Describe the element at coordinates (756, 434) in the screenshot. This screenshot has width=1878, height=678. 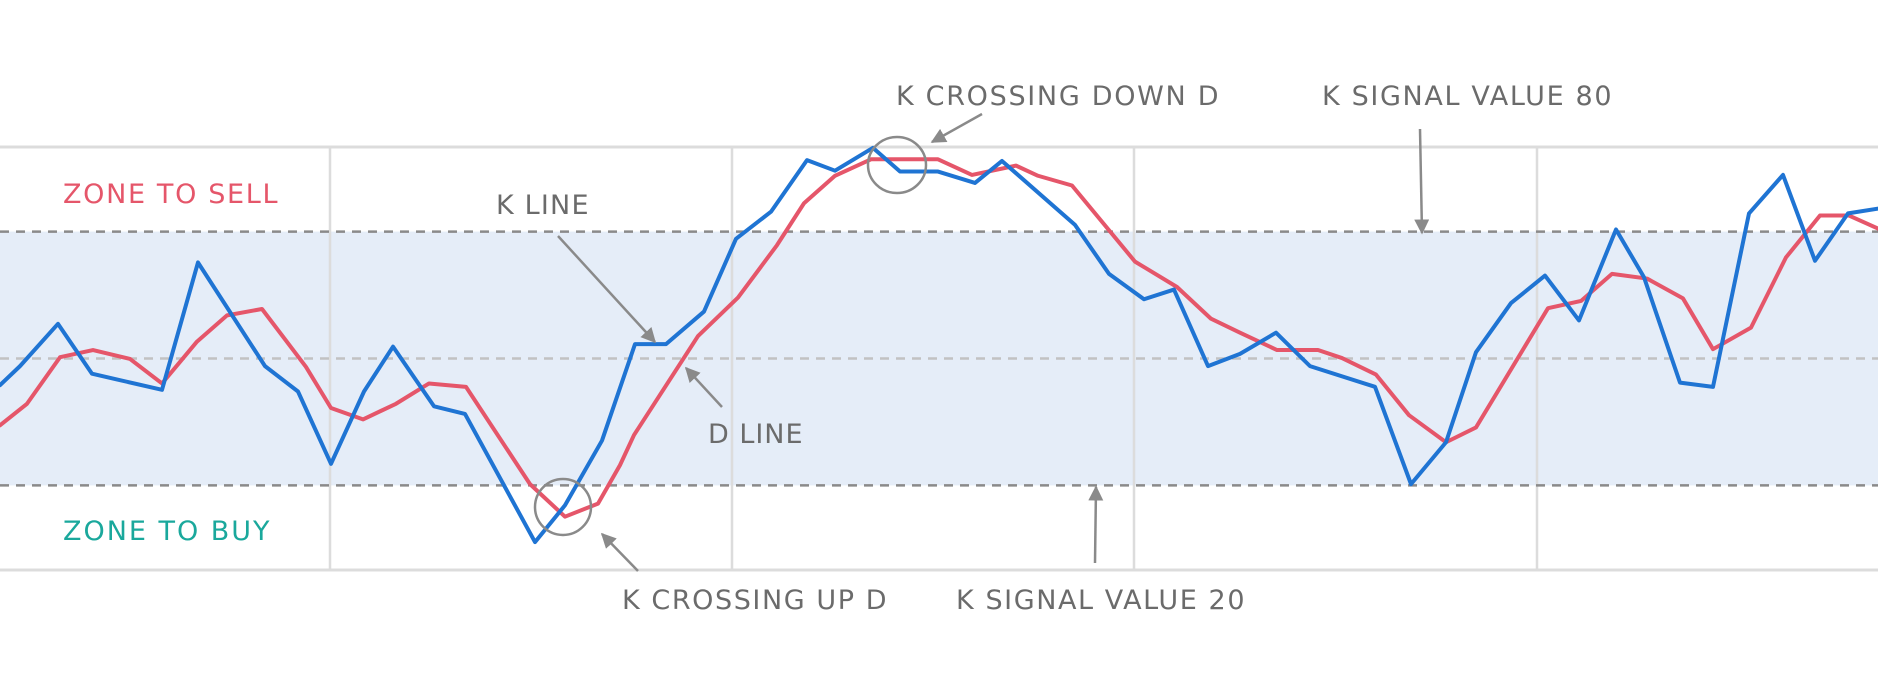
I see `d-line-label: D LINE` at that location.